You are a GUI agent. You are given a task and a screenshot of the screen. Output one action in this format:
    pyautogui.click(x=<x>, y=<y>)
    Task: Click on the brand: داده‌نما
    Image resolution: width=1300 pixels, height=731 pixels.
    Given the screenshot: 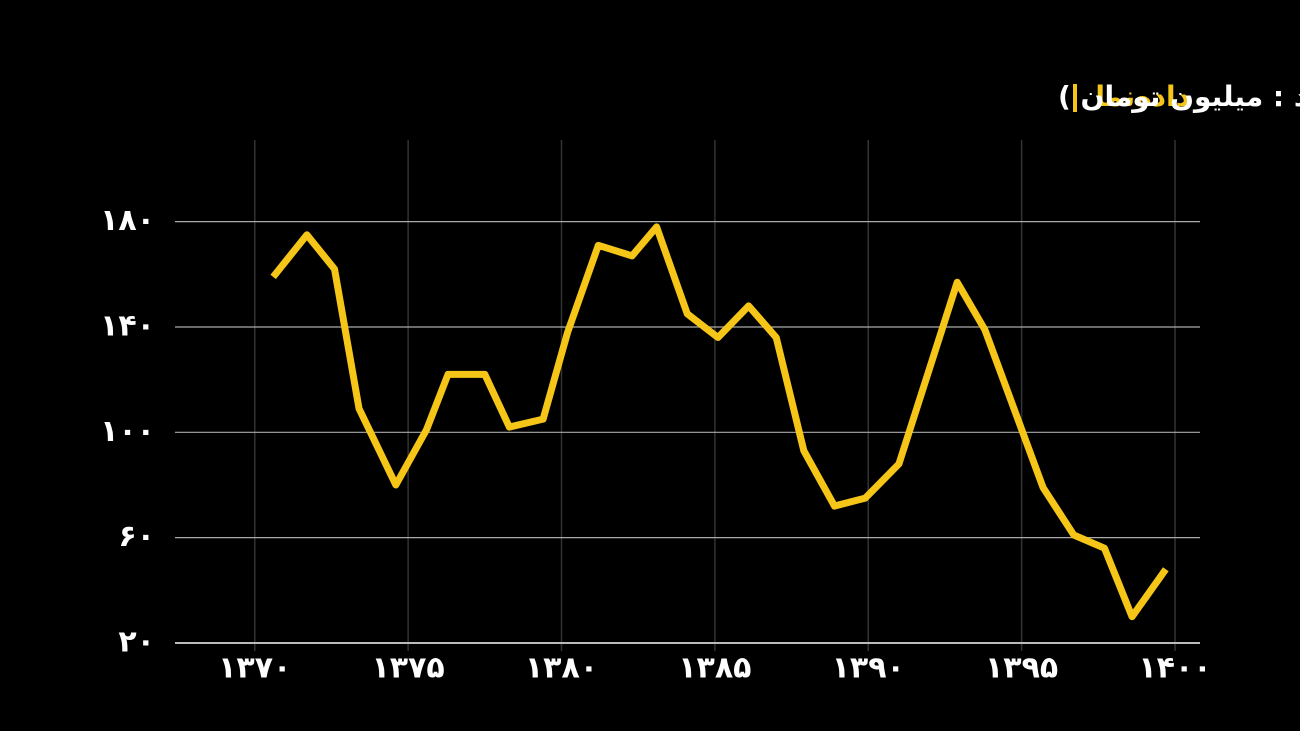 What is the action you would take?
    pyautogui.click(x=1142, y=96)
    